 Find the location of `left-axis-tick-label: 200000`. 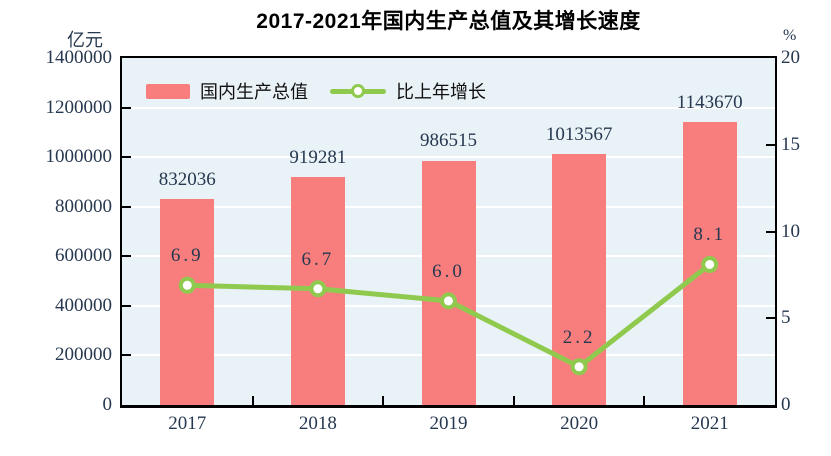

left-axis-tick-label: 200000 is located at coordinates (83, 355).